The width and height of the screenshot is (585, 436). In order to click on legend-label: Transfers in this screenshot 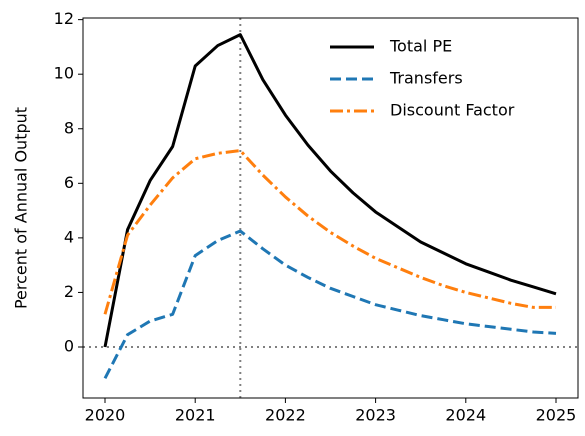, I will do `click(426, 78)`.